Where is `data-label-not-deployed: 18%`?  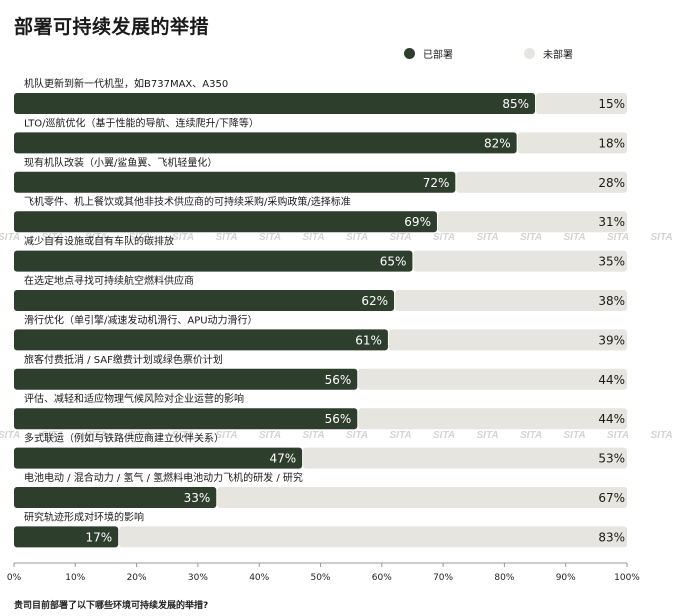
data-label-not-deployed: 18% is located at coordinates (611, 143).